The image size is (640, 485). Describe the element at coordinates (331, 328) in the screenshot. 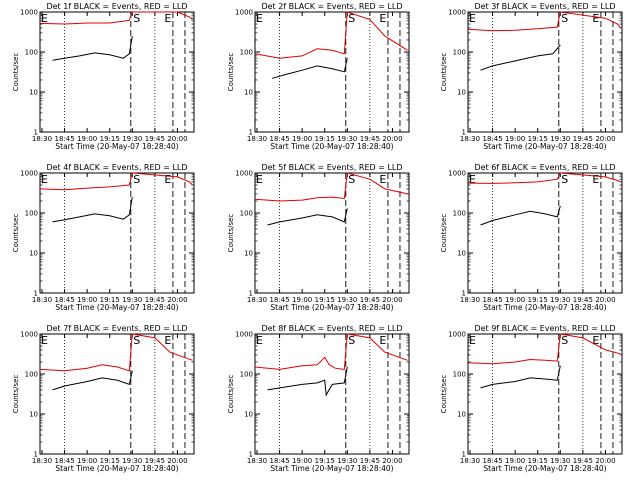

I see `plot-title: Det 8f BLACK = Events, RED = LLD` at that location.